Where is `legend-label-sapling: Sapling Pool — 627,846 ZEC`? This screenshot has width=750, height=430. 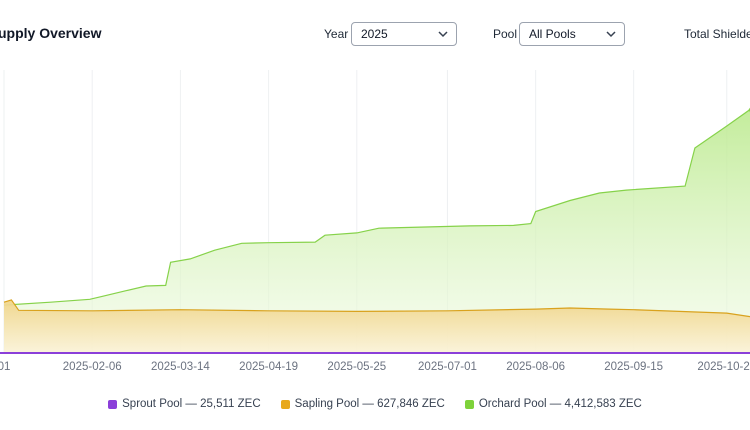
legend-label-sapling: Sapling Pool — 627,846 ZEC is located at coordinates (369, 404).